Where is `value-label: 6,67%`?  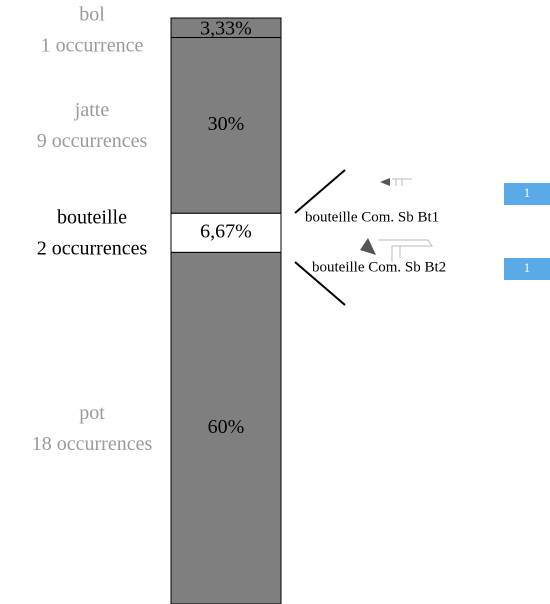 value-label: 6,67% is located at coordinates (226, 231).